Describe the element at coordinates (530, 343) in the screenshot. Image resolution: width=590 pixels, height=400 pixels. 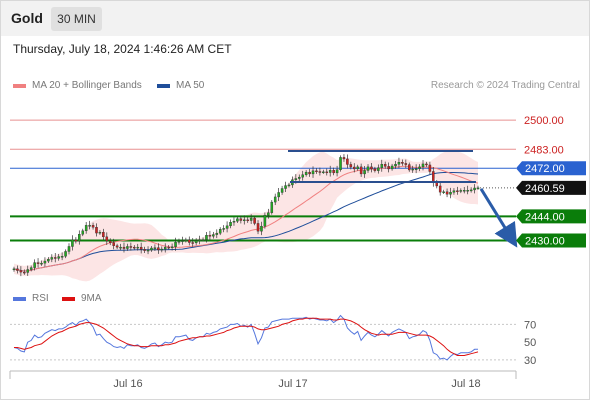
I see `rsi-tick-50: 50` at that location.